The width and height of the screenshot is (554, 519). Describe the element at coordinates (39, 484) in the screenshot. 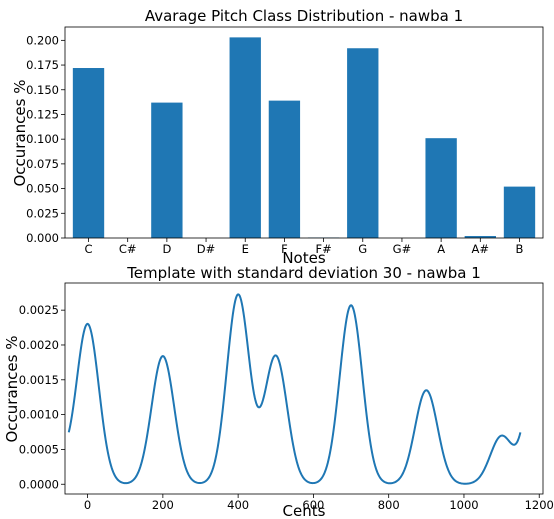

I see `y-tick-label: 0.0000` at that location.